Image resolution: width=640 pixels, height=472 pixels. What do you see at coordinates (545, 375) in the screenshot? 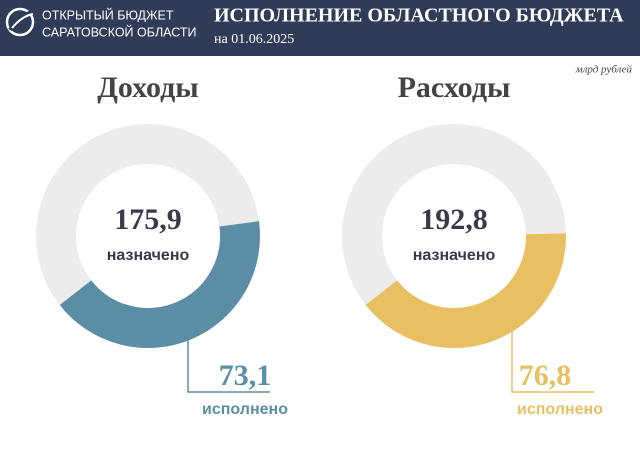
I see `value-label: 76,8` at bounding box center [545, 375].